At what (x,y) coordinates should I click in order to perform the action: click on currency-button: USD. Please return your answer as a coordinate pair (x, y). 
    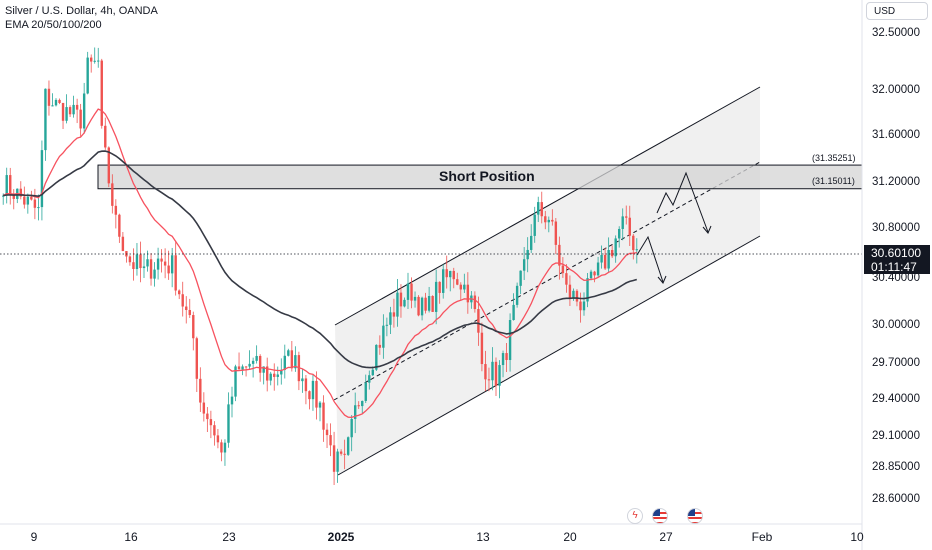
    Looking at the image, I should click on (897, 11).